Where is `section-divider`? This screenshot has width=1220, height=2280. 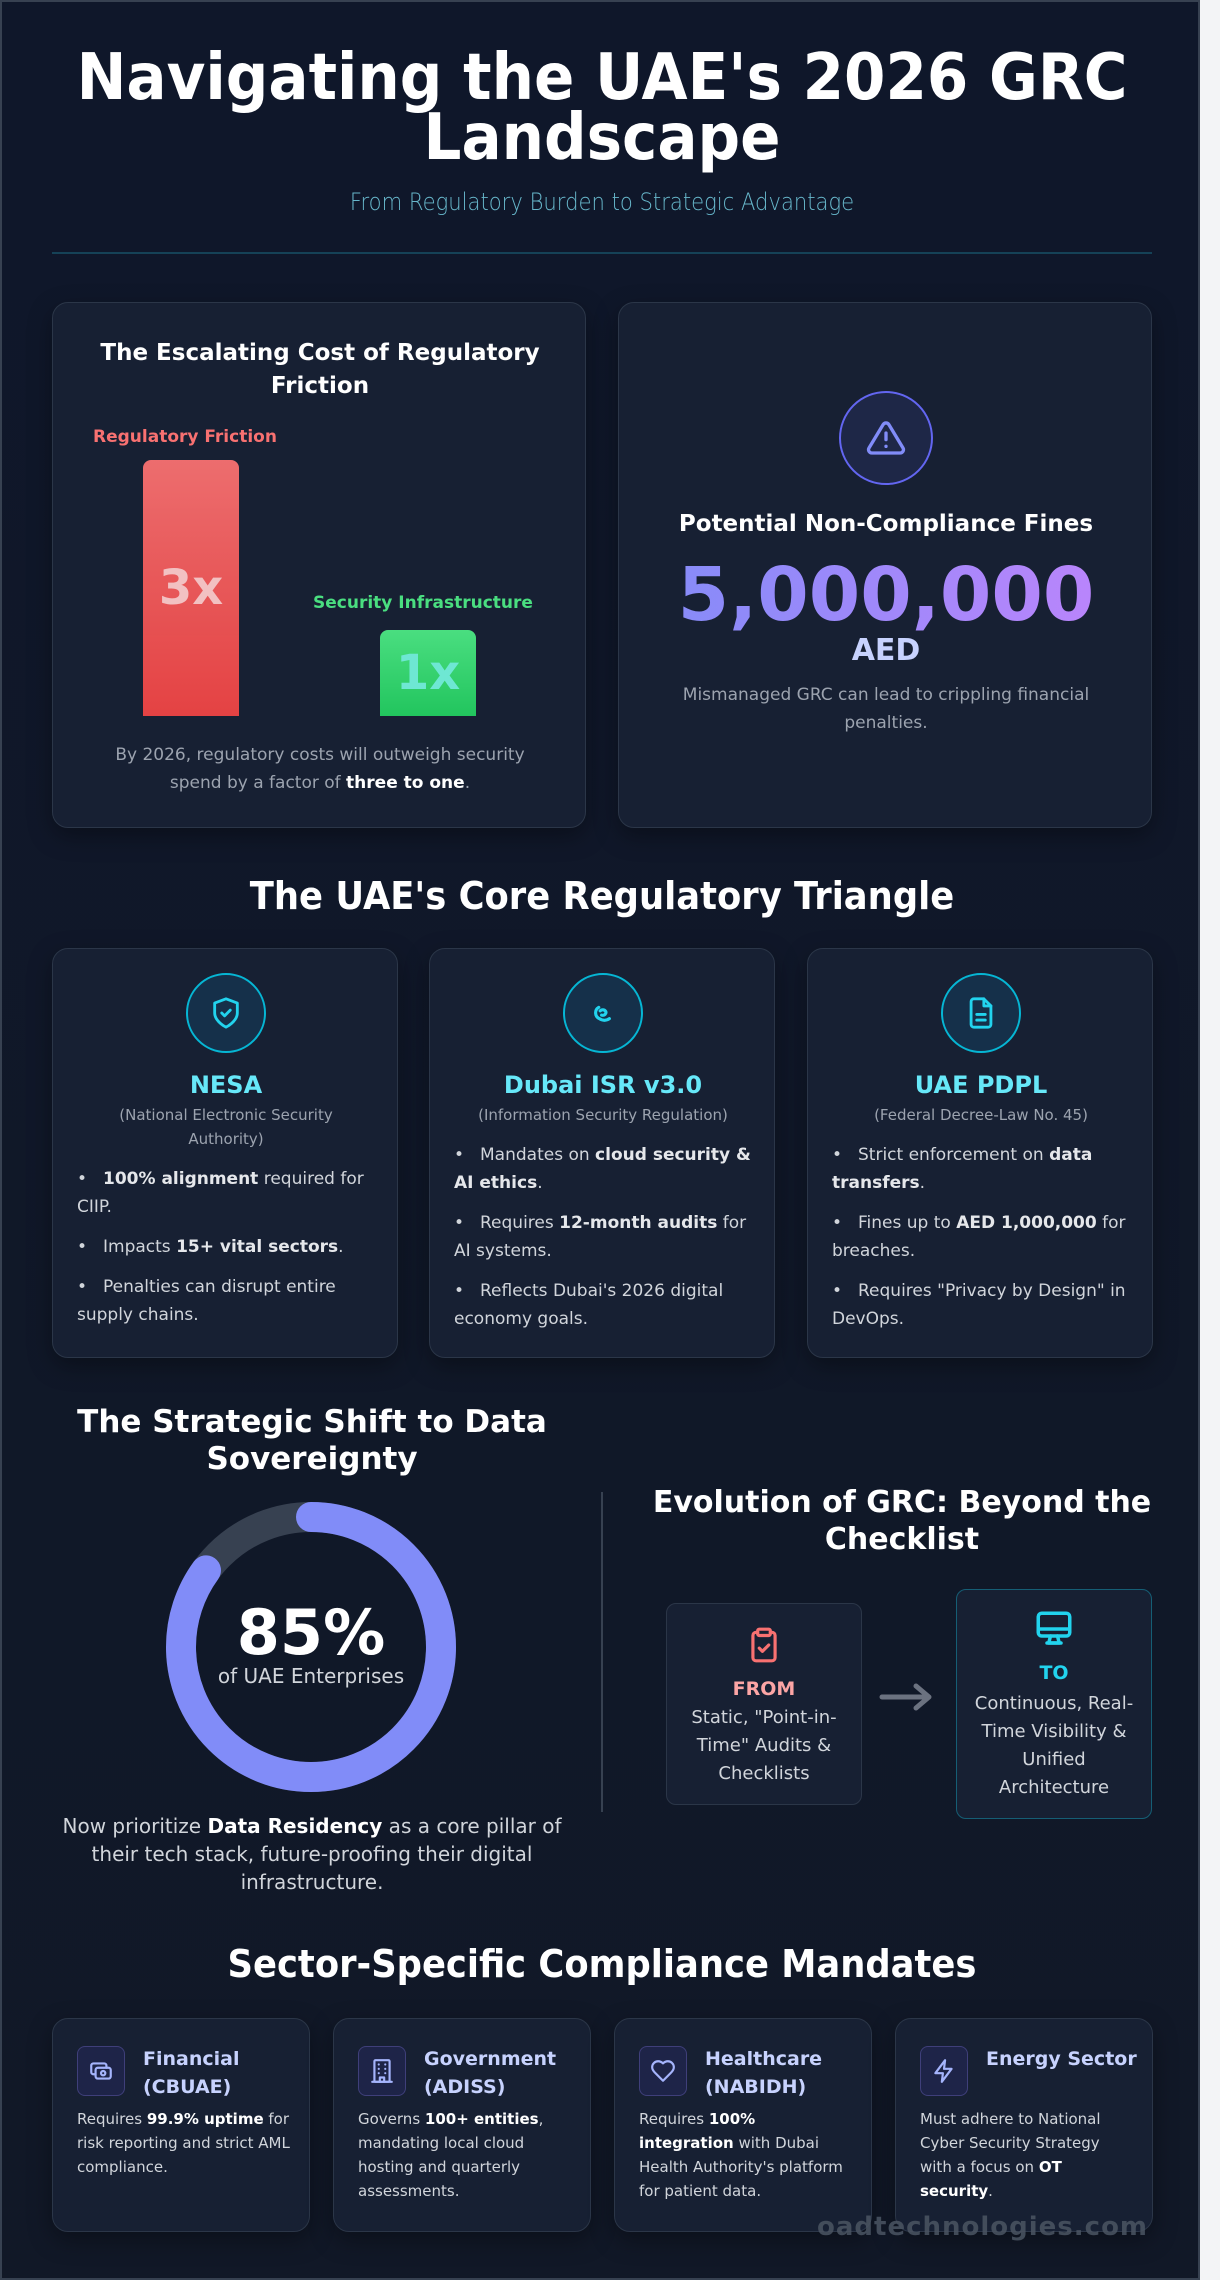
section-divider is located at coordinates (602, 1652).